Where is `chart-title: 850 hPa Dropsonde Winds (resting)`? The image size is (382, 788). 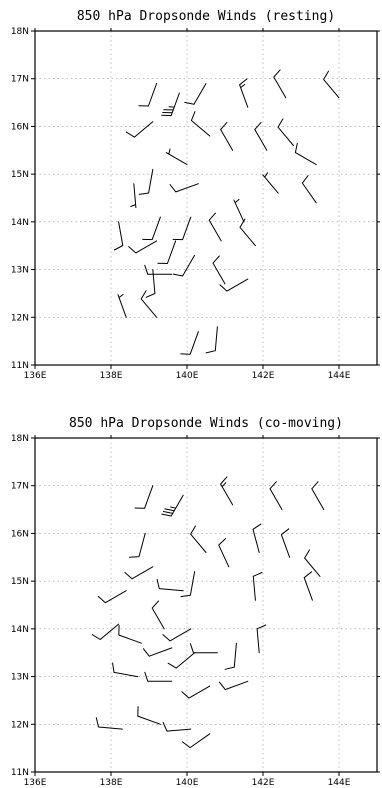 chart-title: 850 hPa Dropsonde Winds (resting) is located at coordinates (206, 16).